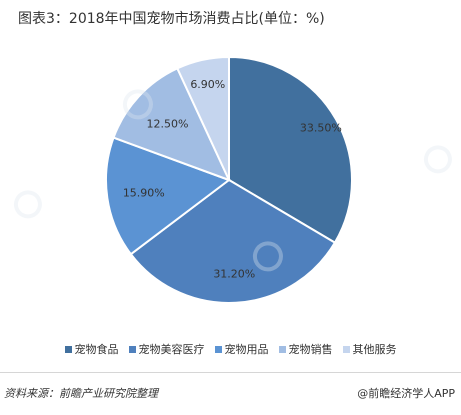 The image size is (461, 415). Describe the element at coordinates (168, 123) in the screenshot. I see `pie-data-label-4: 12.50%` at that location.